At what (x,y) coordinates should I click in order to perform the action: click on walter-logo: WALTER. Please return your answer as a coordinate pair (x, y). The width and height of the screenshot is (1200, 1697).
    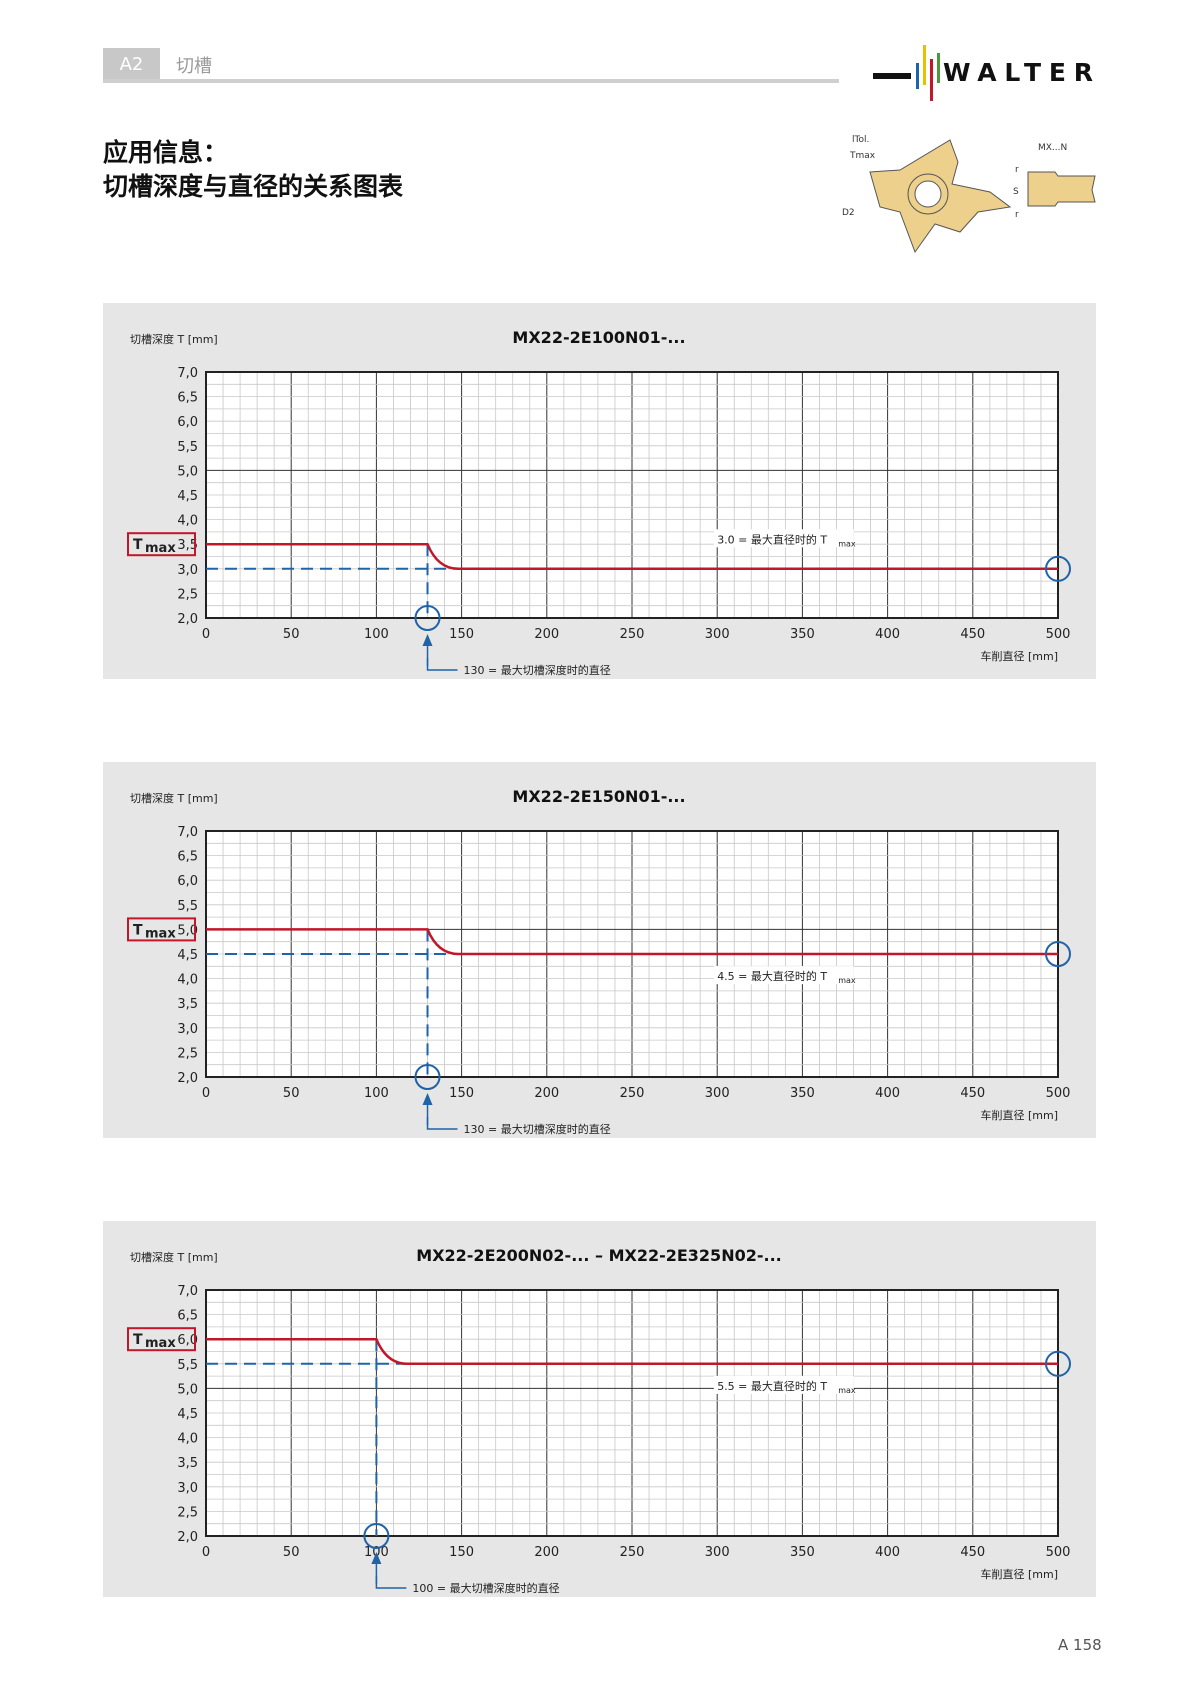
    Looking at the image, I should click on (983, 73).